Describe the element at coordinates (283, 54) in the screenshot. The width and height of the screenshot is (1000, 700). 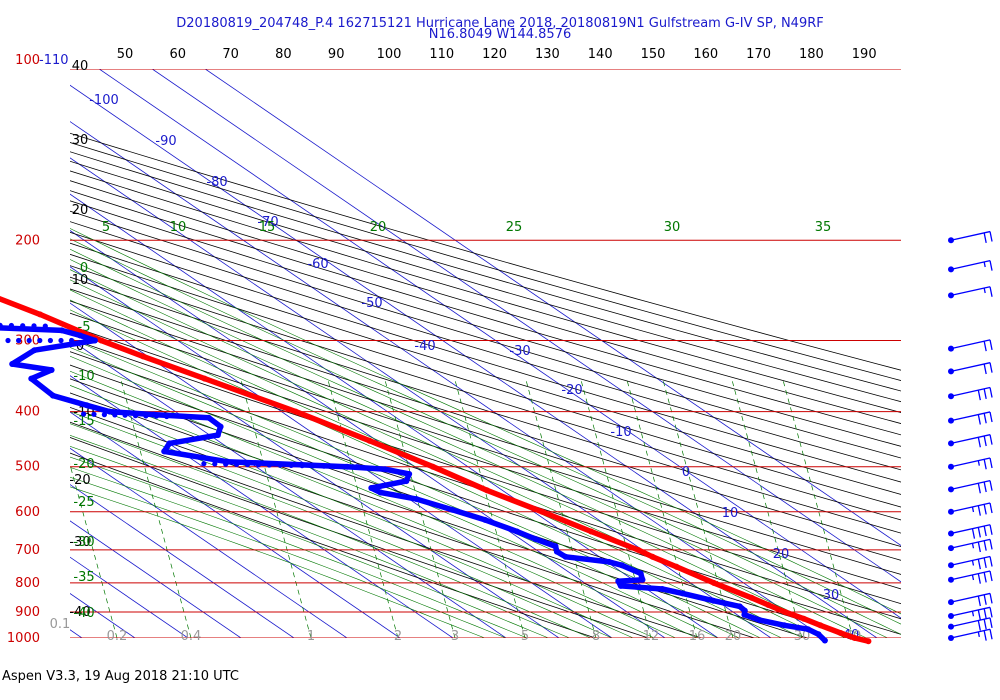
I see `top-axis-tick: 80` at that location.